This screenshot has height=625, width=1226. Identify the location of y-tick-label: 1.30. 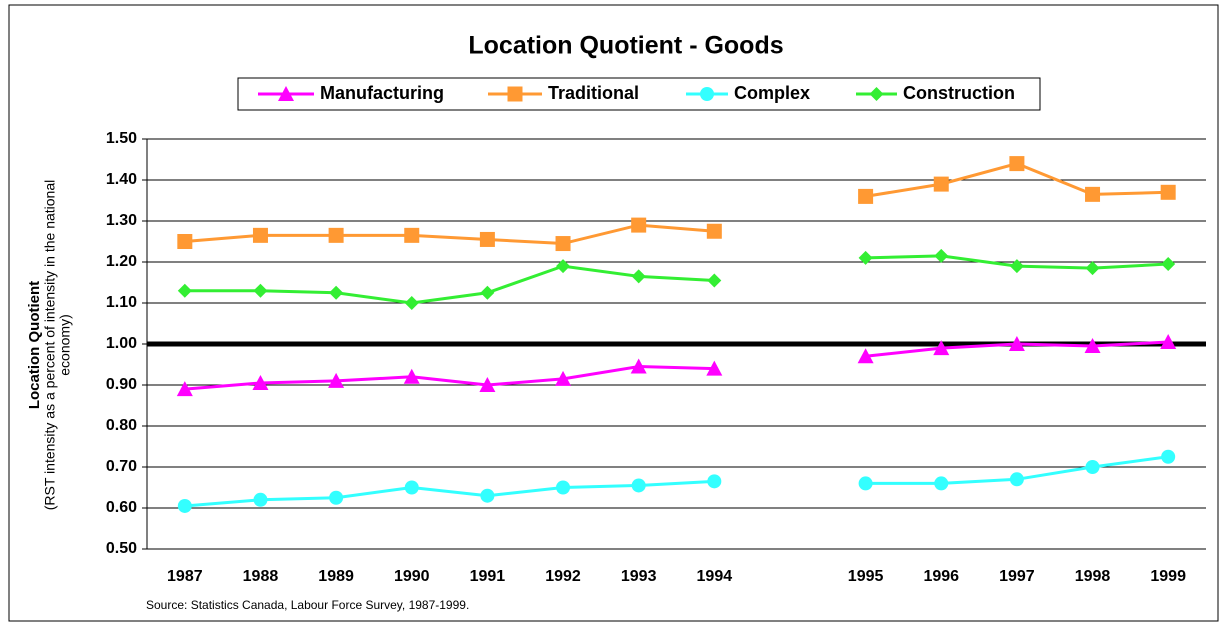
(121, 220).